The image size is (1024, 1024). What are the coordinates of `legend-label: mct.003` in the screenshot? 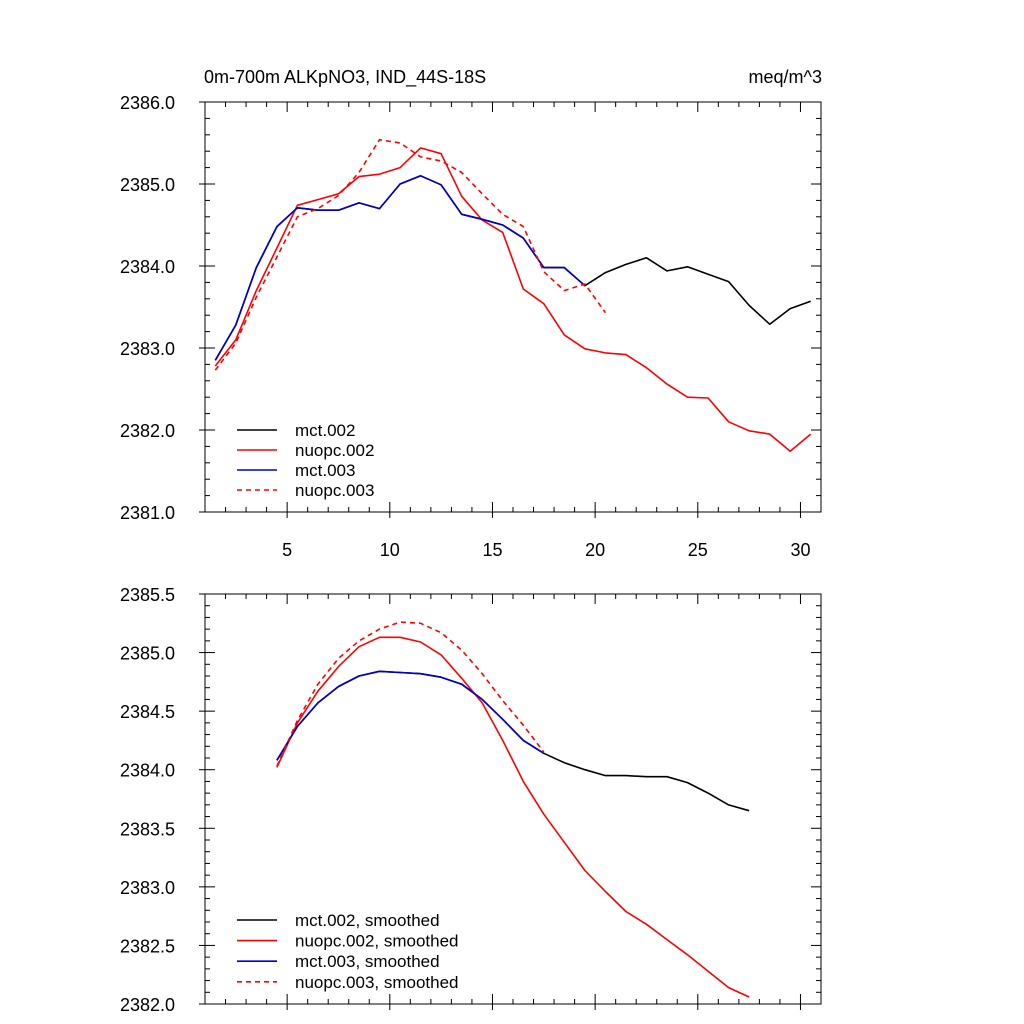 It's located at (325, 470).